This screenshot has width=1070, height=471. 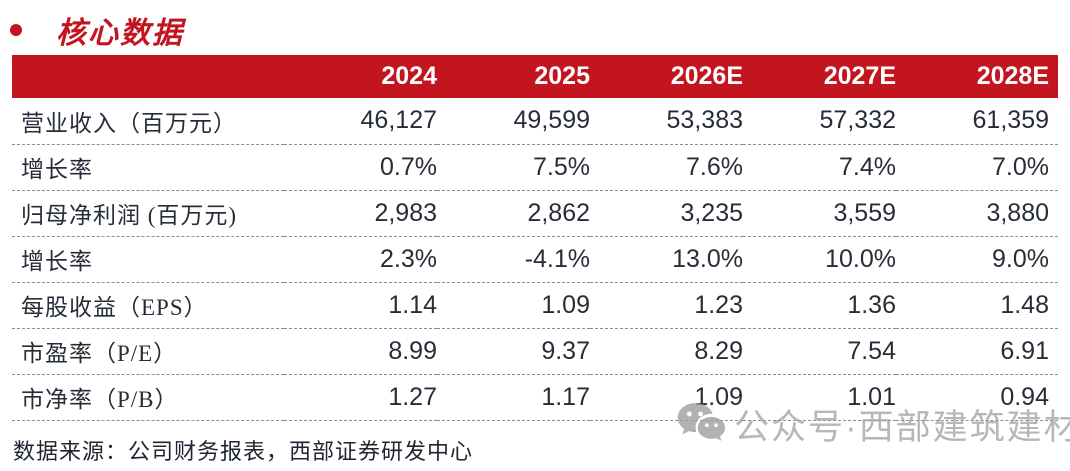 I want to click on cell-value: 3,235, so click(x=666, y=213).